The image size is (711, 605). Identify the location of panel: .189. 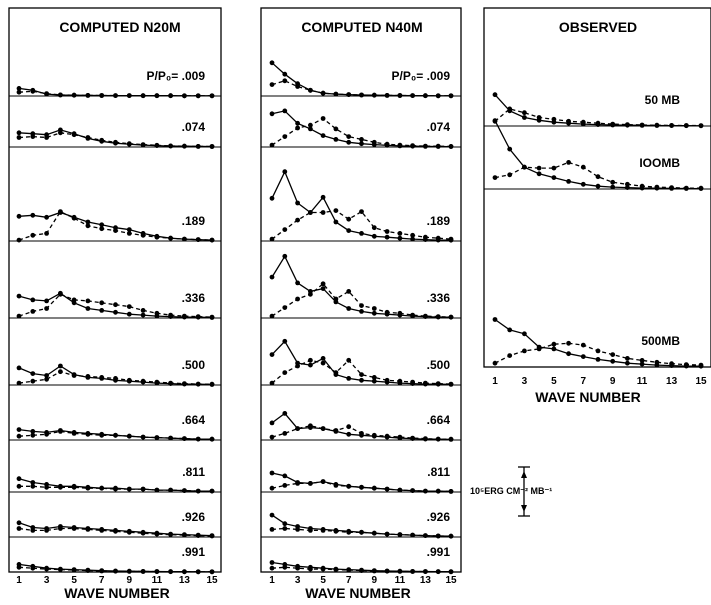
(361, 206).